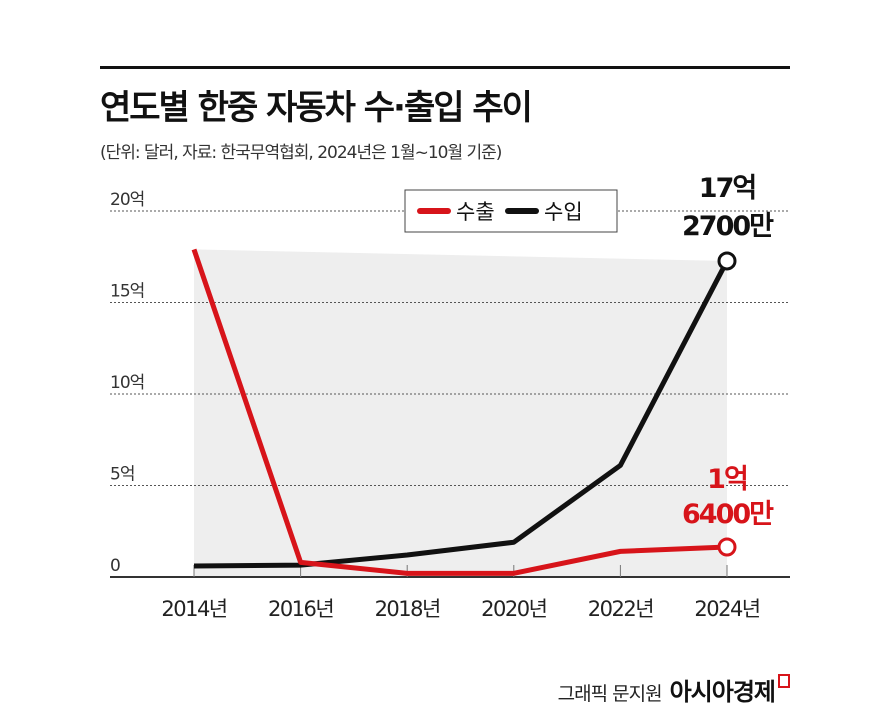  I want to click on legend-label: 수출, so click(475, 212).